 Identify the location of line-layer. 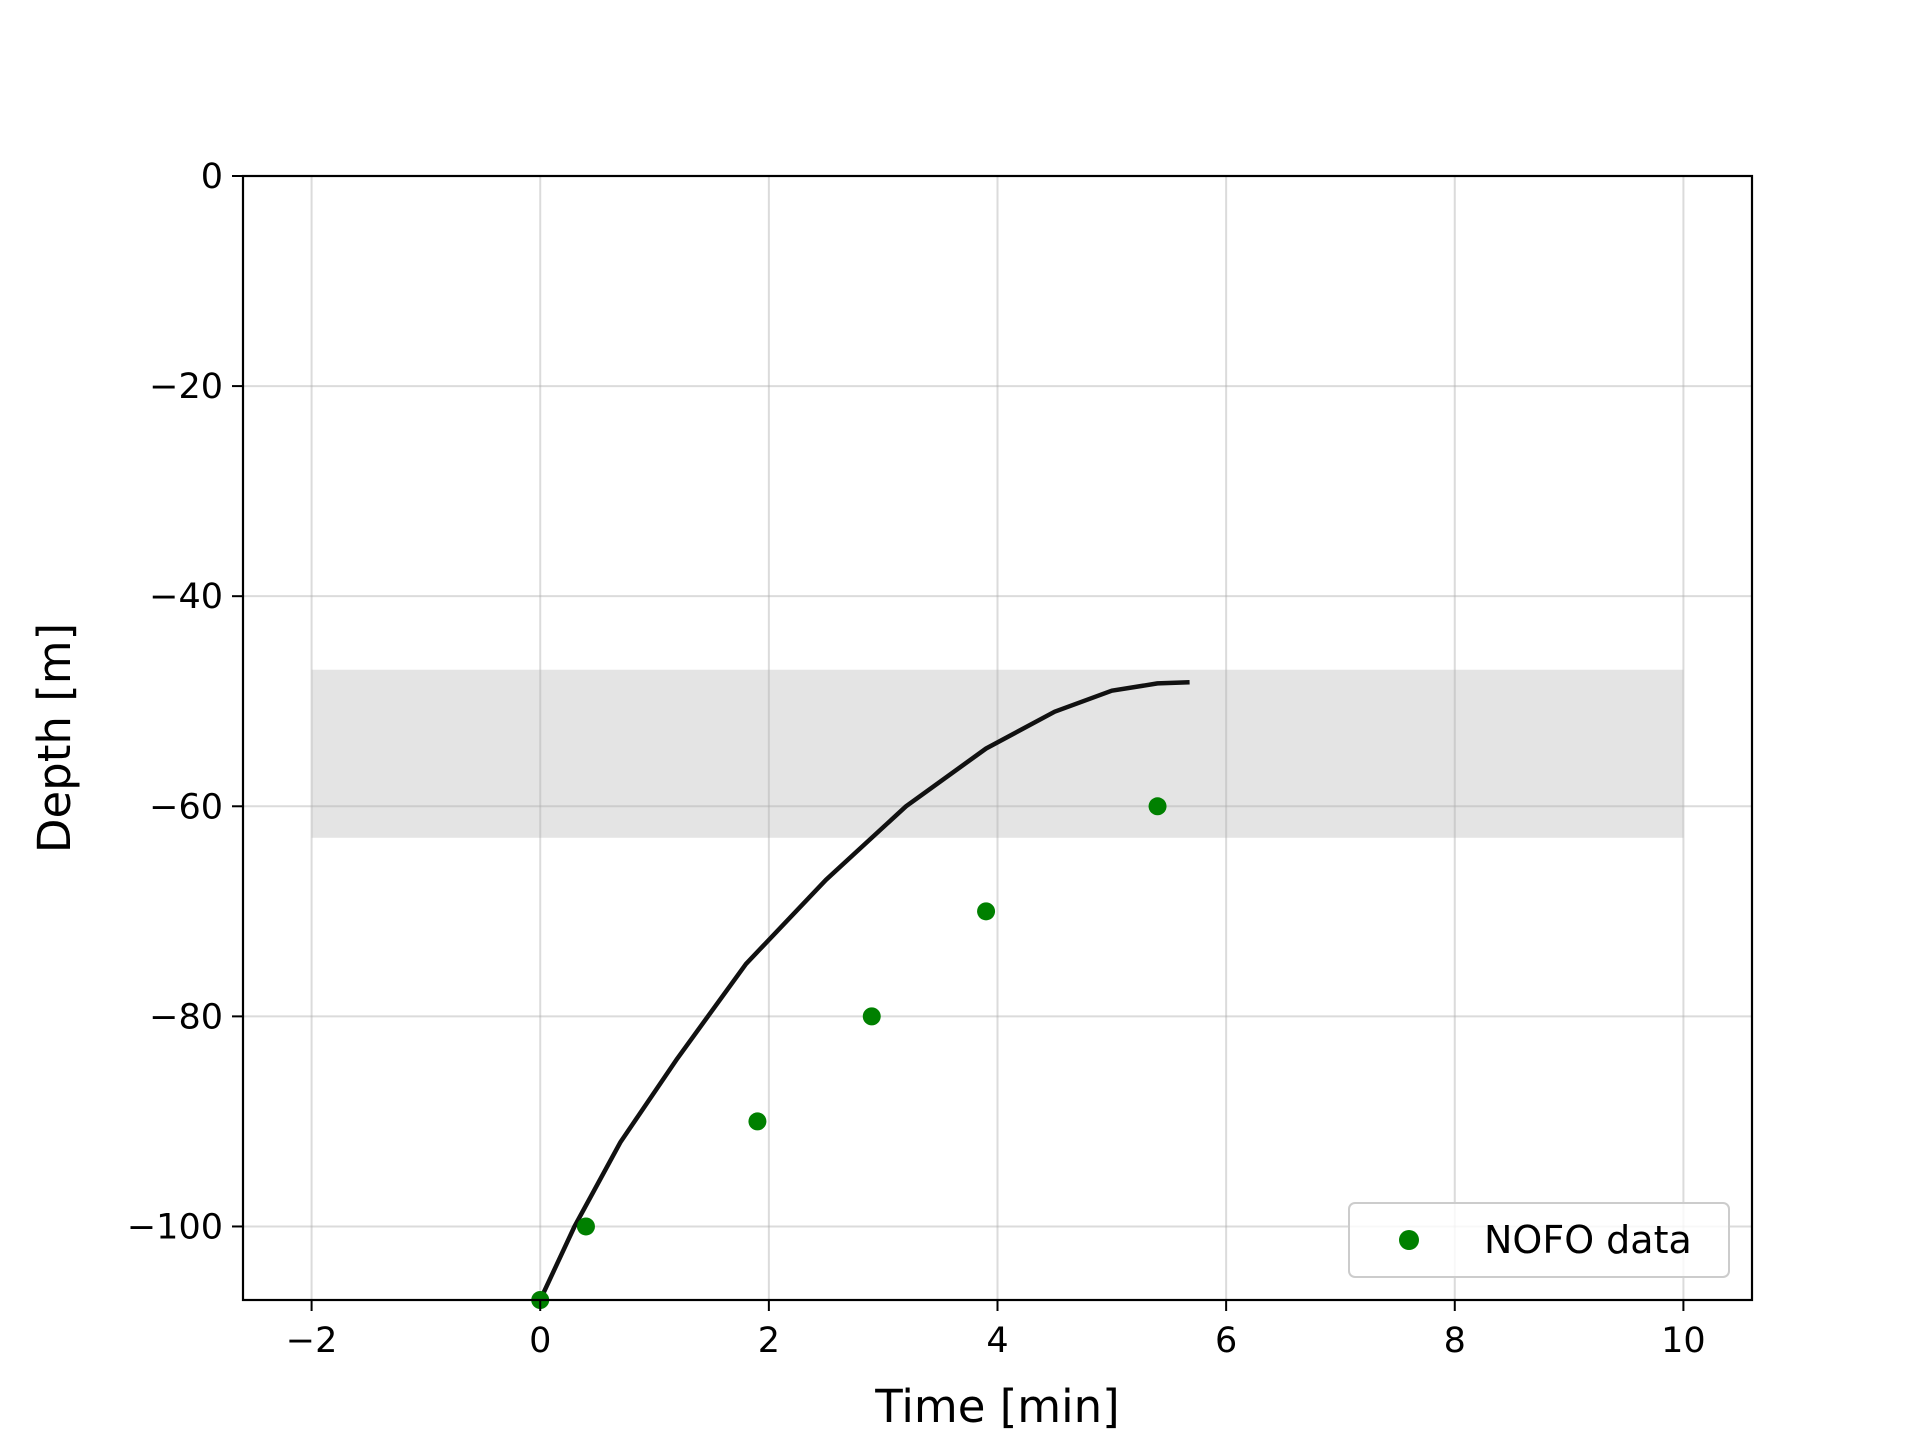
(864, 990).